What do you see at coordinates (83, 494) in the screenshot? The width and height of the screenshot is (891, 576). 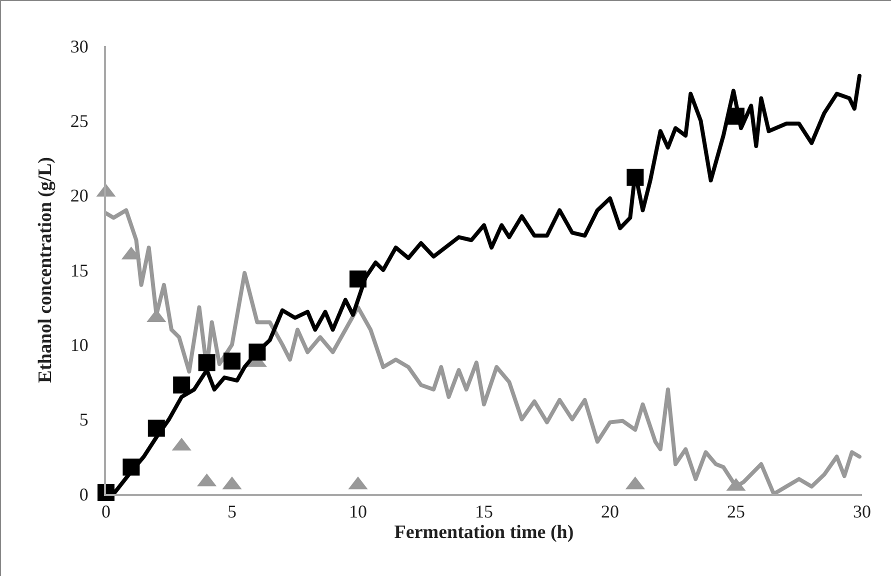 I see `y-tick-label: 0` at bounding box center [83, 494].